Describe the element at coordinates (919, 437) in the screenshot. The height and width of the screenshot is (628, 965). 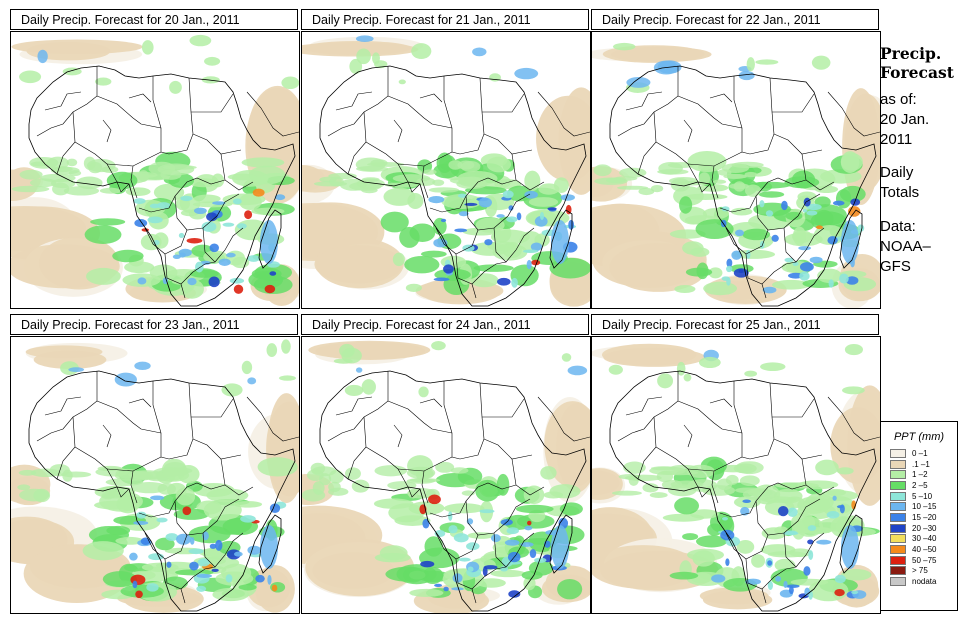
I see `legend-title: PPT (mm)` at that location.